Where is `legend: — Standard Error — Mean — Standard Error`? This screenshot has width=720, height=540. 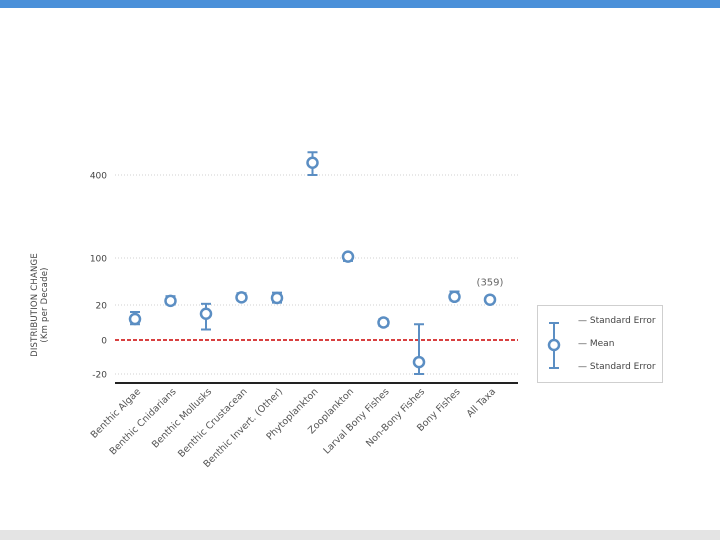 legend: — Standard Error — Mean — Standard Error is located at coordinates (600, 344).